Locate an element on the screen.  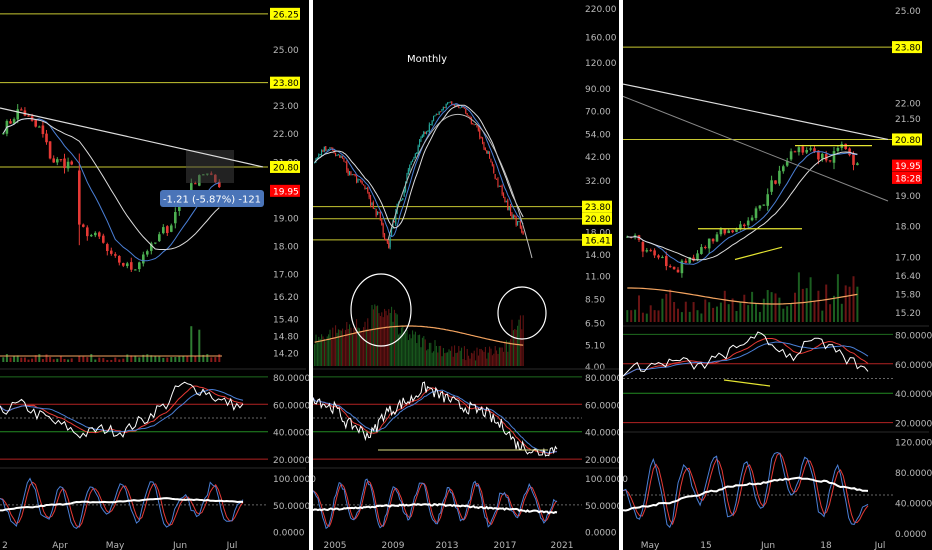
price-tick-label: 17.00 is located at coordinates (908, 258).